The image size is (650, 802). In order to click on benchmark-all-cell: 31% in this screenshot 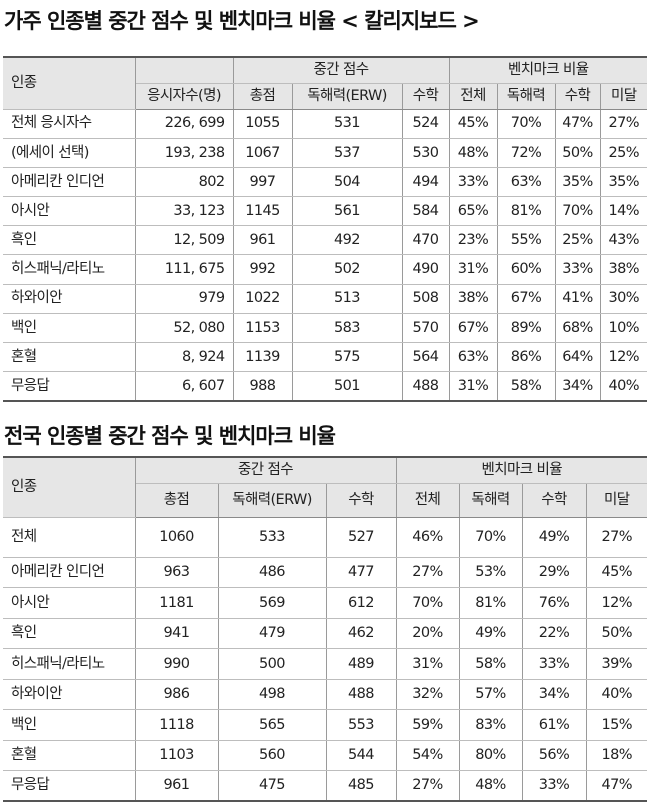, I will do `click(428, 664)`.